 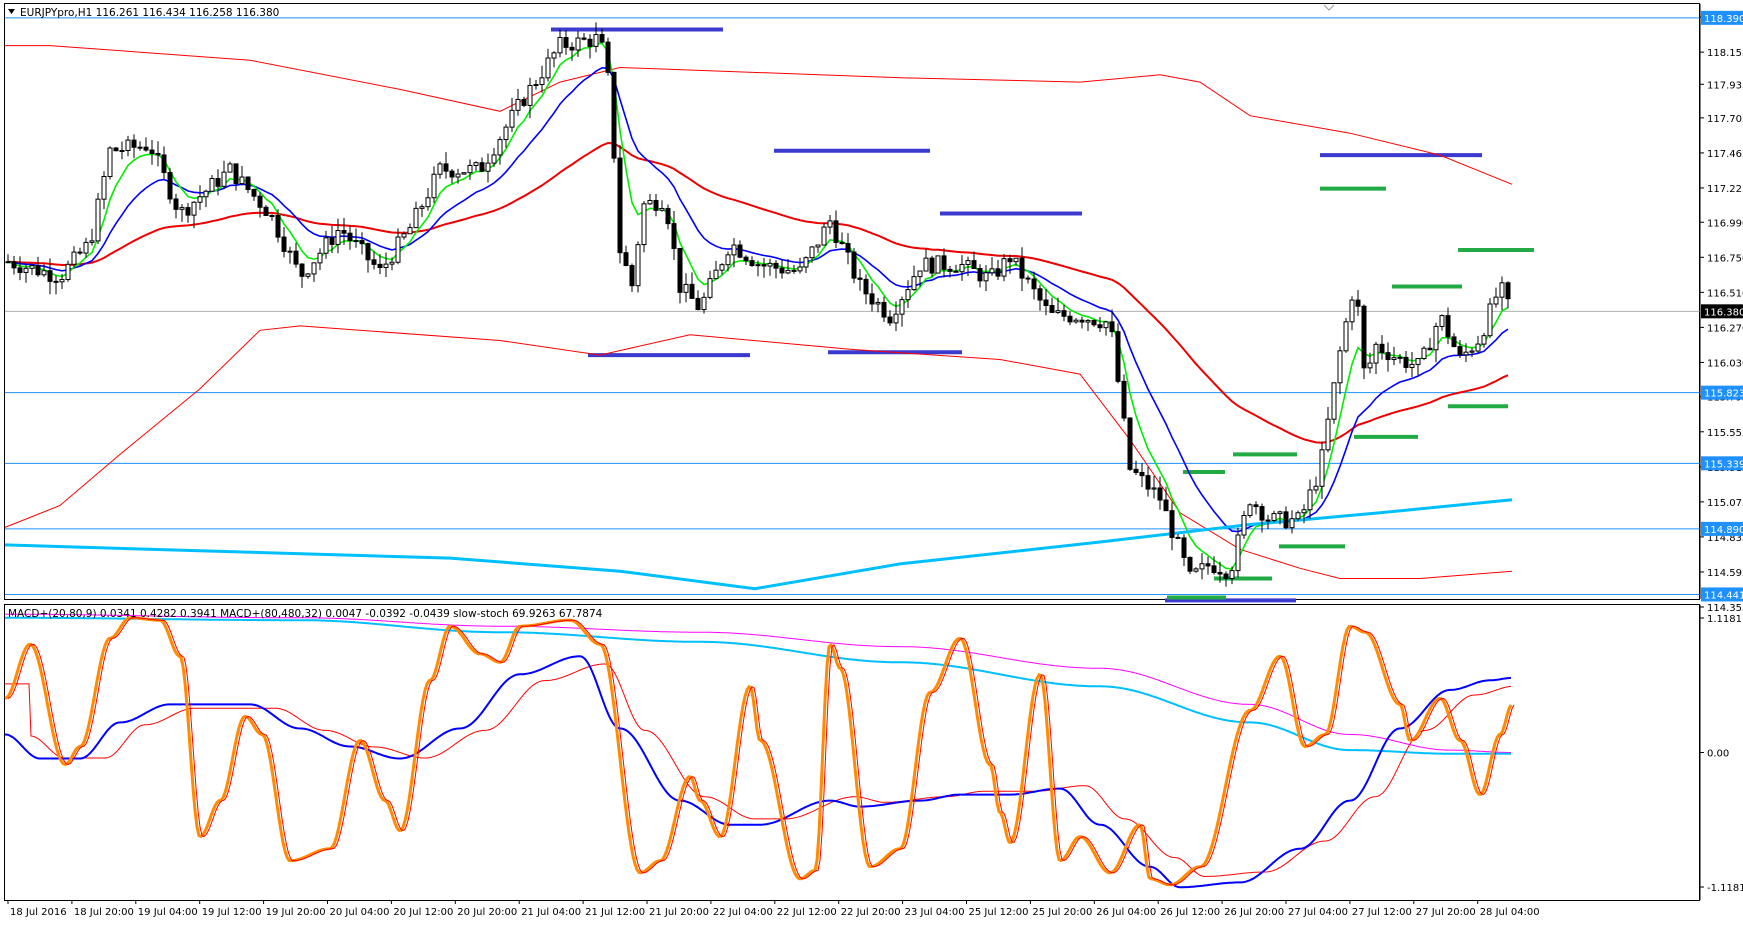 I want to click on price-tick-label: 116.030, so click(x=1725, y=363).